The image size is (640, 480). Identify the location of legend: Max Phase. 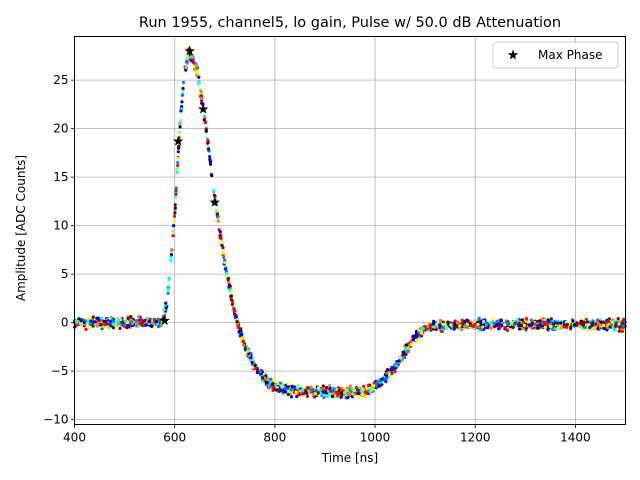
(555, 55).